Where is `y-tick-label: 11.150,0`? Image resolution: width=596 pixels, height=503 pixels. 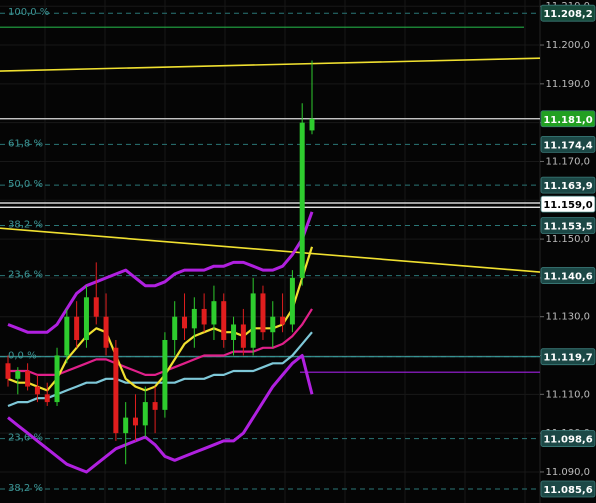 y-tick-label: 11.150,0 is located at coordinates (567, 239).